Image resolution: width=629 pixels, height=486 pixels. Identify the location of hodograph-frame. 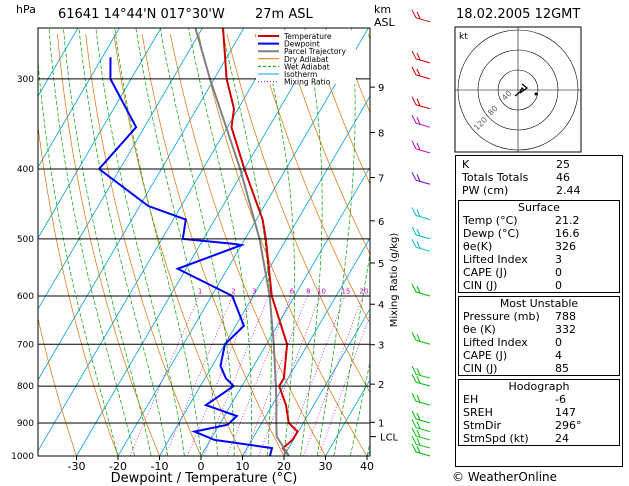
(518, 89).